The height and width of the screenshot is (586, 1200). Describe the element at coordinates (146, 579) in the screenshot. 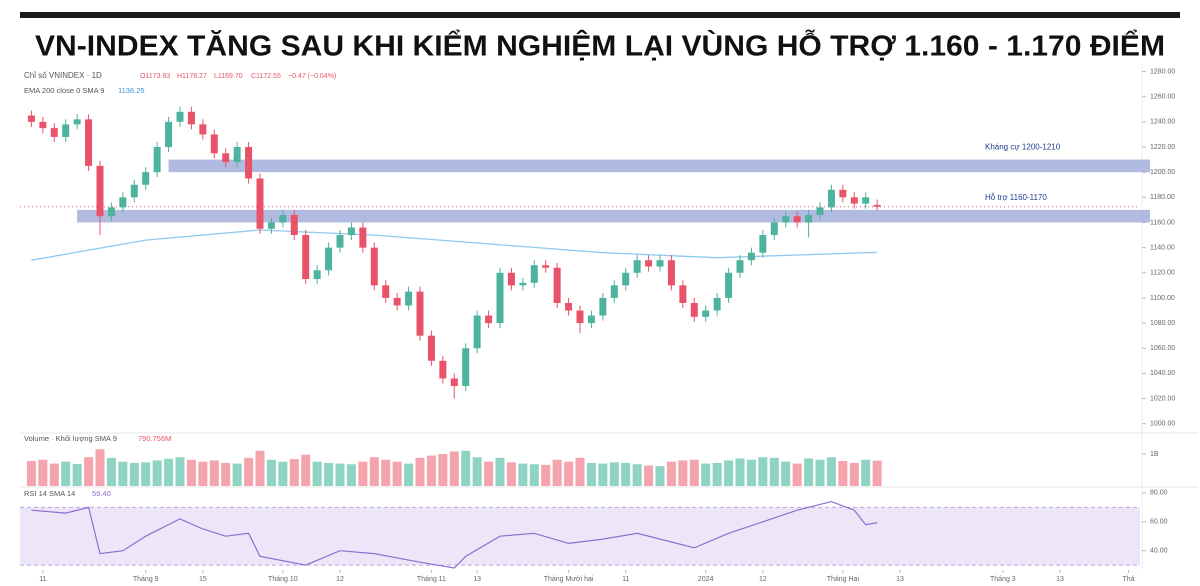

I see `x-tick-label: Tháng 9` at that location.